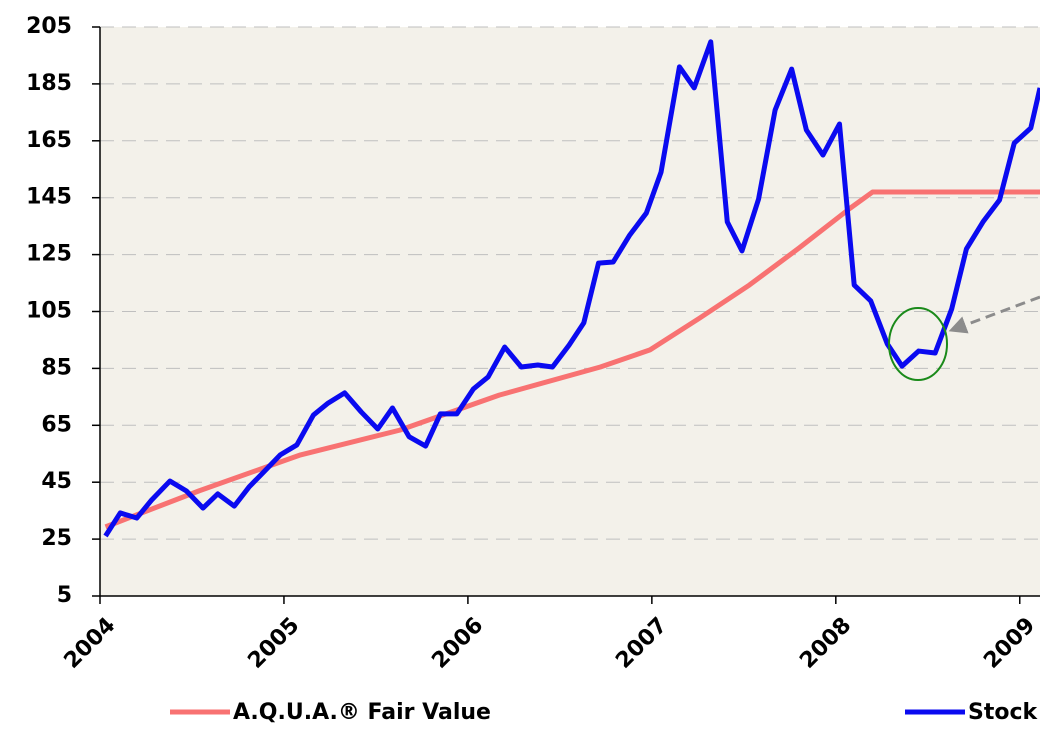 This screenshot has height=748, width=1040. Describe the element at coordinates (1009, 643) in the screenshot. I see `x-tick-label: 2009` at that location.